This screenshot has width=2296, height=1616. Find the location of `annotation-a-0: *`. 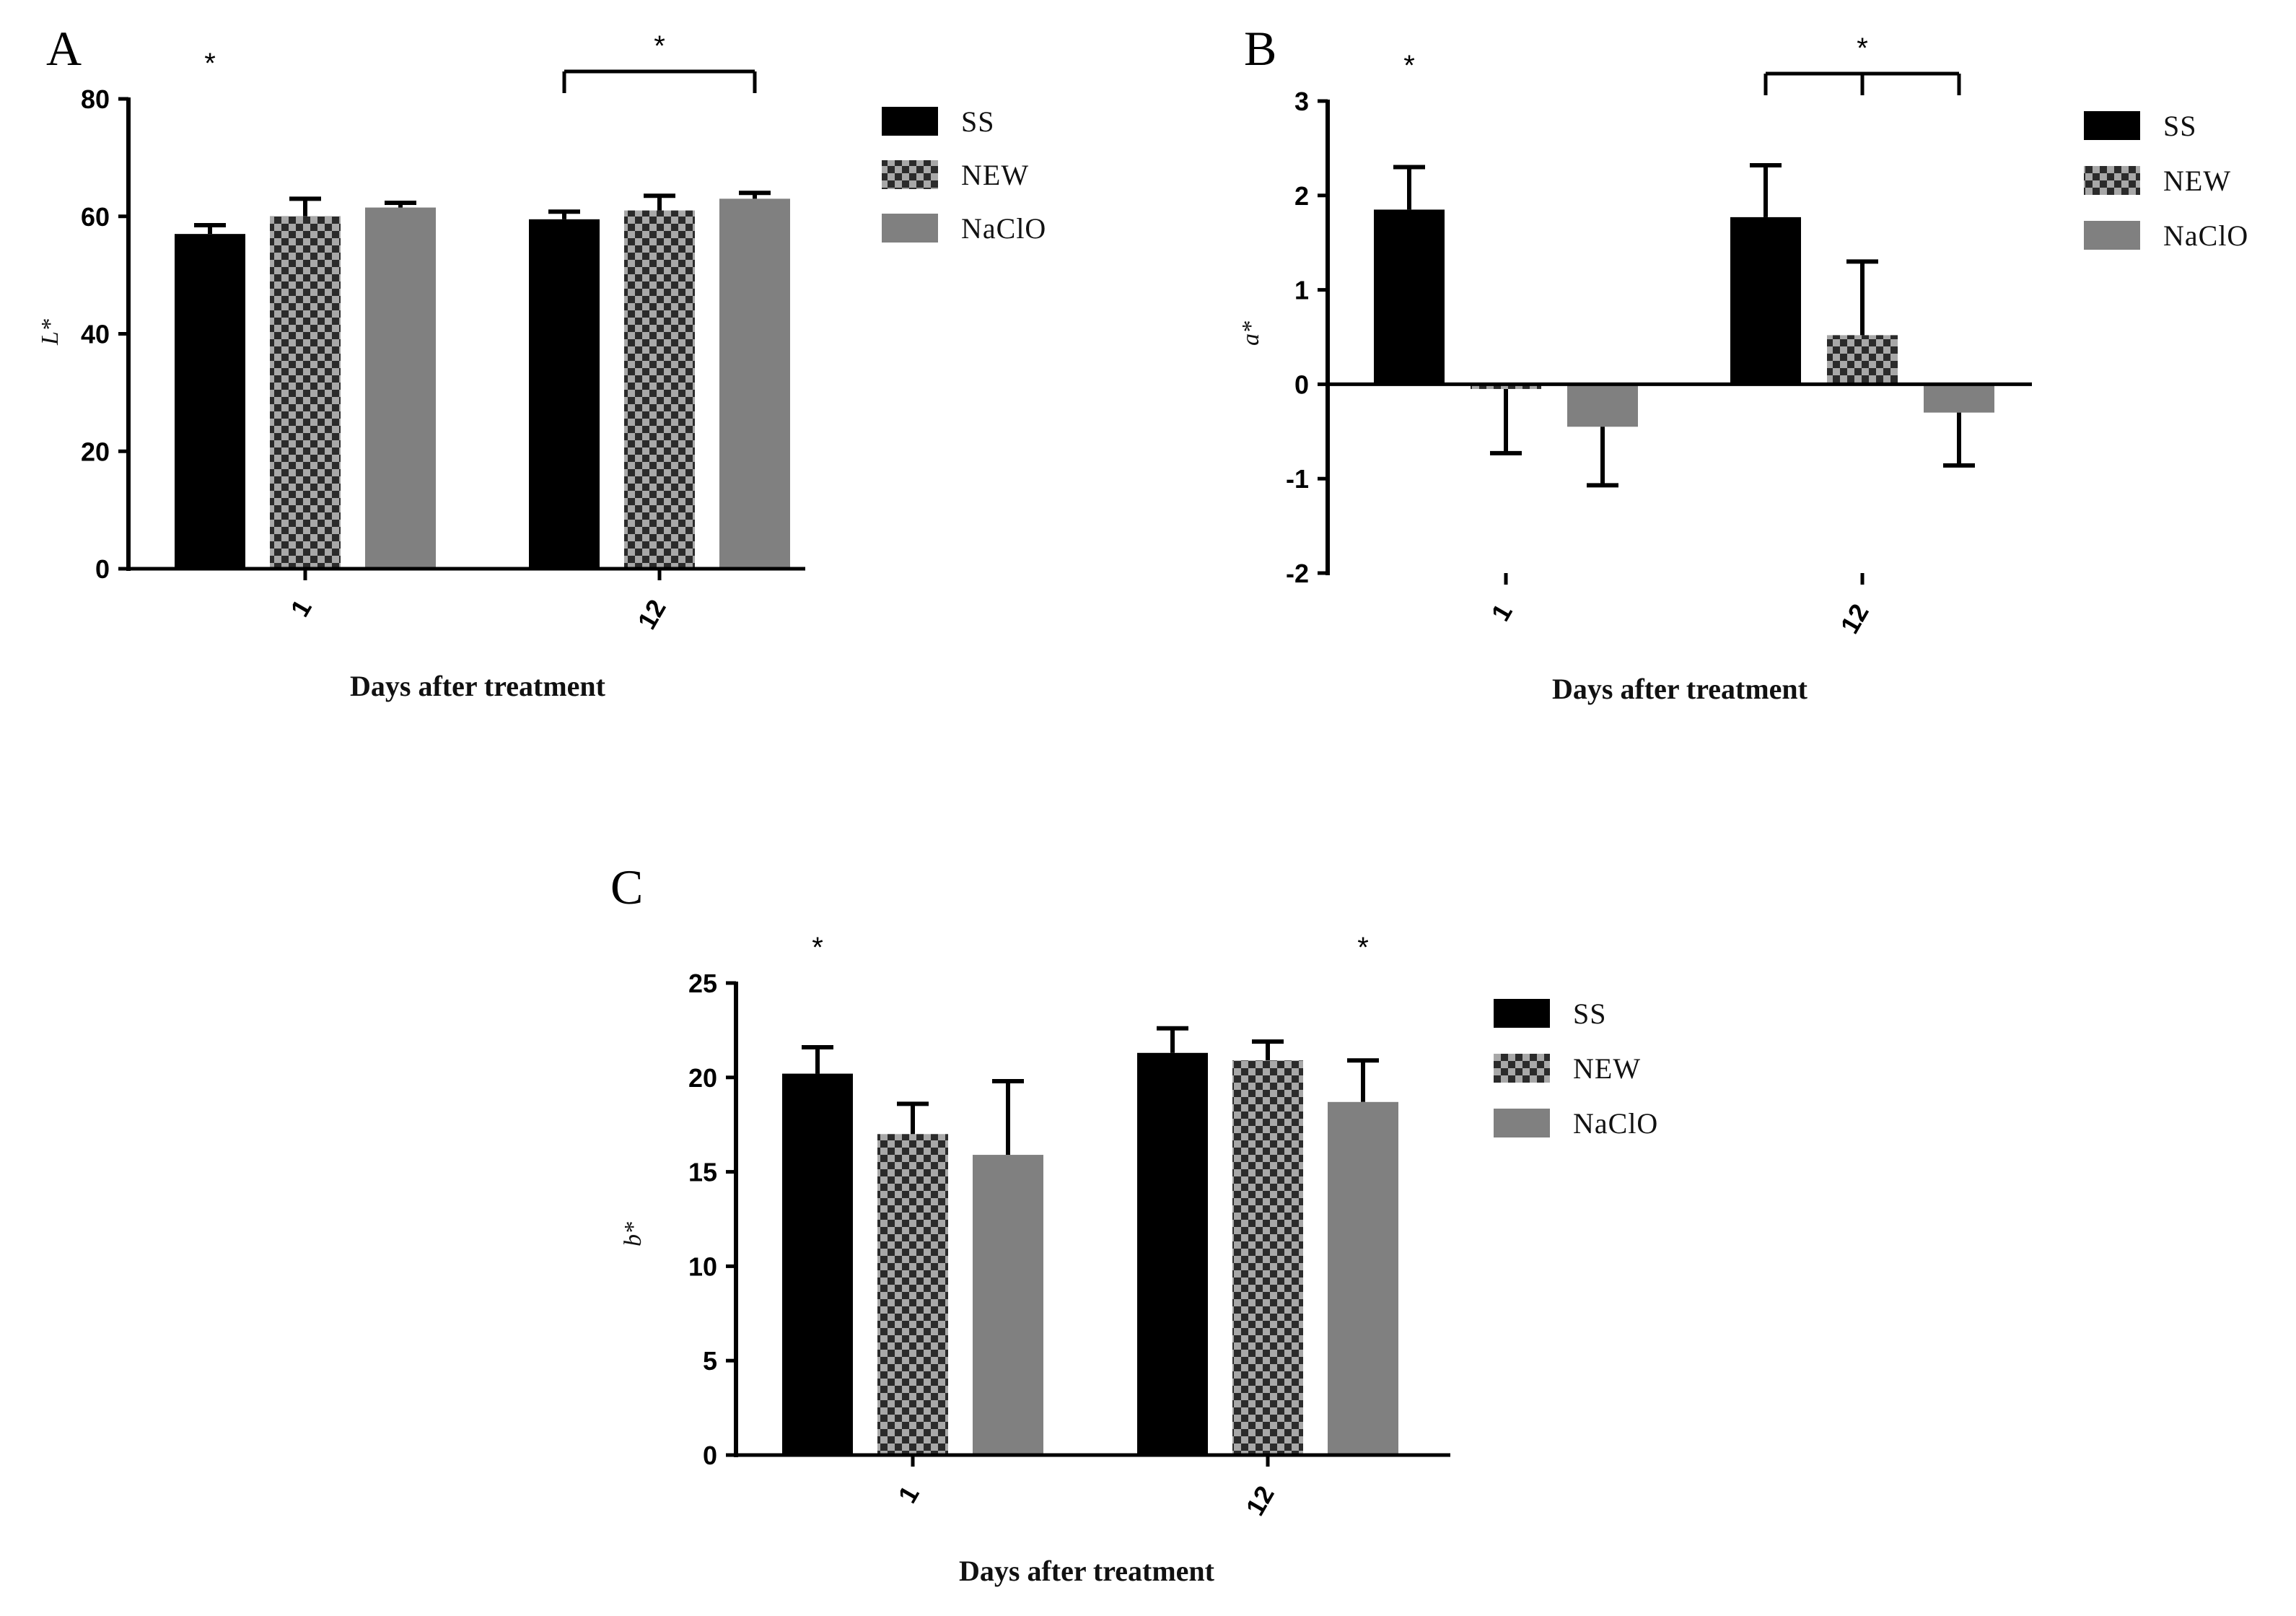

annotation-a-0: * is located at coordinates (210, 63).